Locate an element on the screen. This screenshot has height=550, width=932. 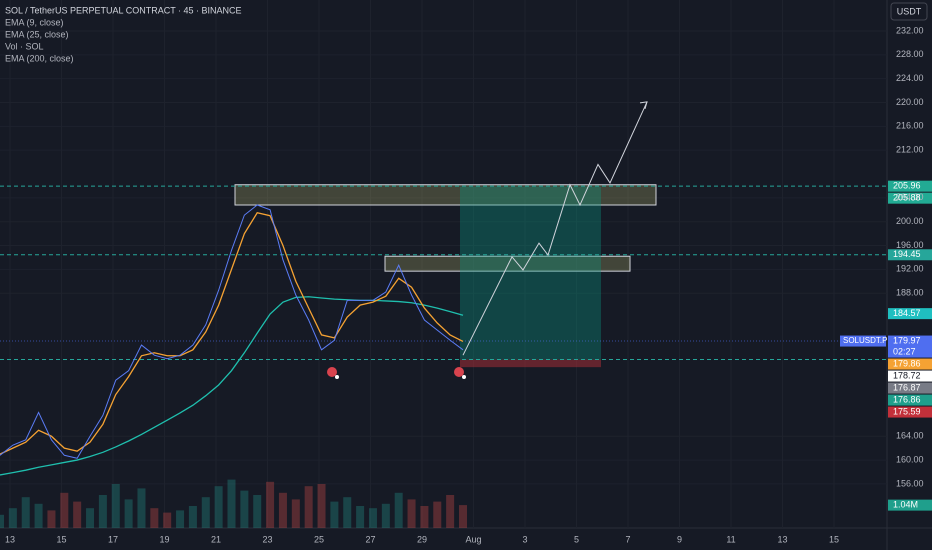
legend-entry: EMA (200, close) is located at coordinates (39, 58).